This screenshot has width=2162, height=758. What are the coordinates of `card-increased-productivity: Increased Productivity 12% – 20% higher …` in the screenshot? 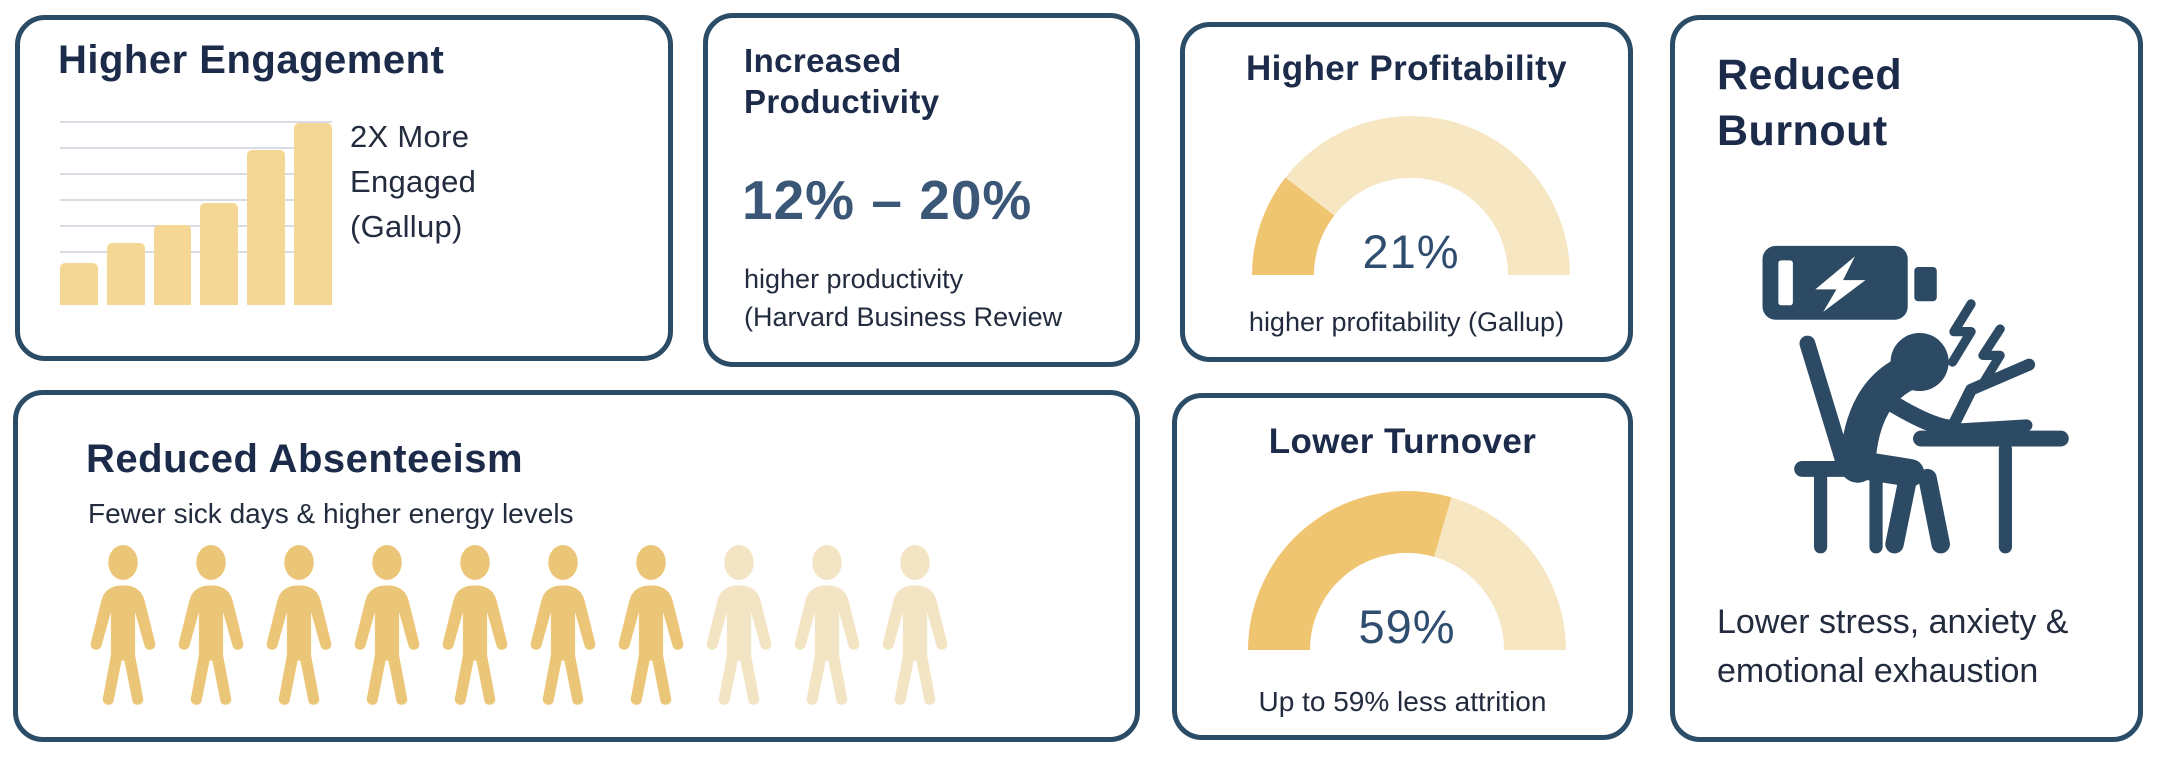 It's located at (921, 190).